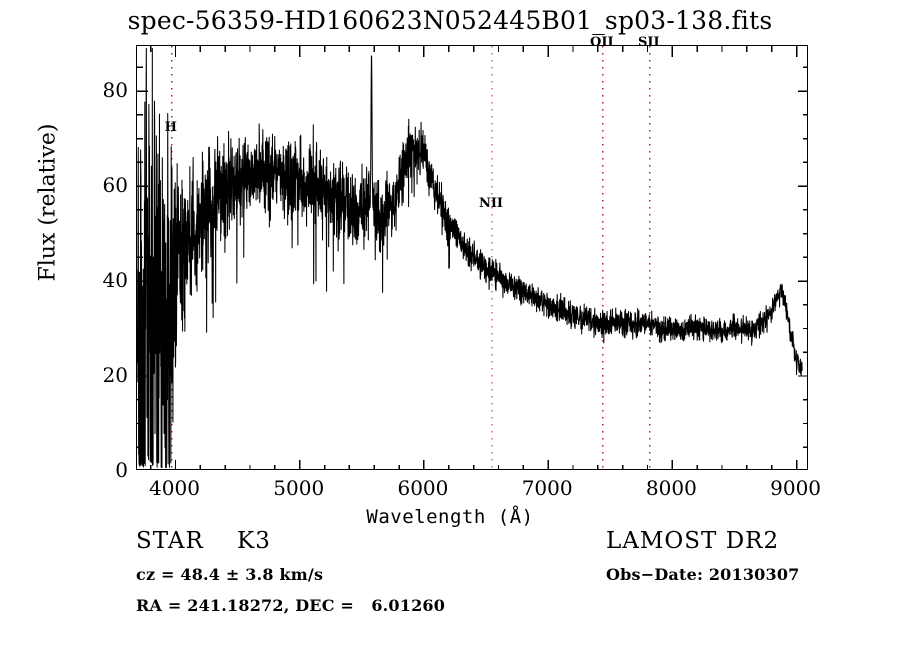  I want to click on survey-name: LAMOST DR2, so click(693, 541).